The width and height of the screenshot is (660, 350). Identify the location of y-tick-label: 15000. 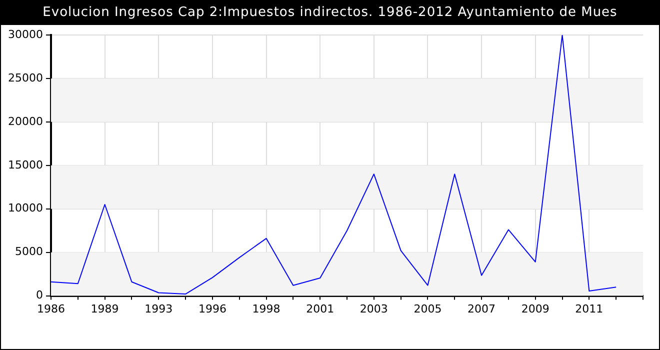
(25, 165).